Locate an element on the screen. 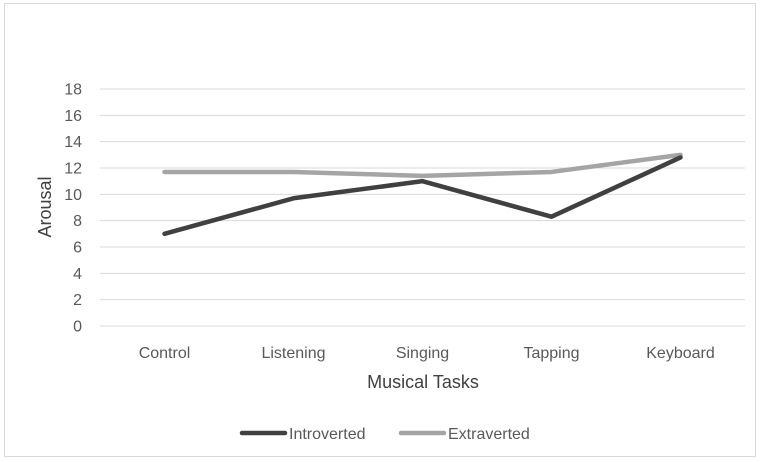 The width and height of the screenshot is (762, 462). legend-label-introverted: Introverted is located at coordinates (327, 434).